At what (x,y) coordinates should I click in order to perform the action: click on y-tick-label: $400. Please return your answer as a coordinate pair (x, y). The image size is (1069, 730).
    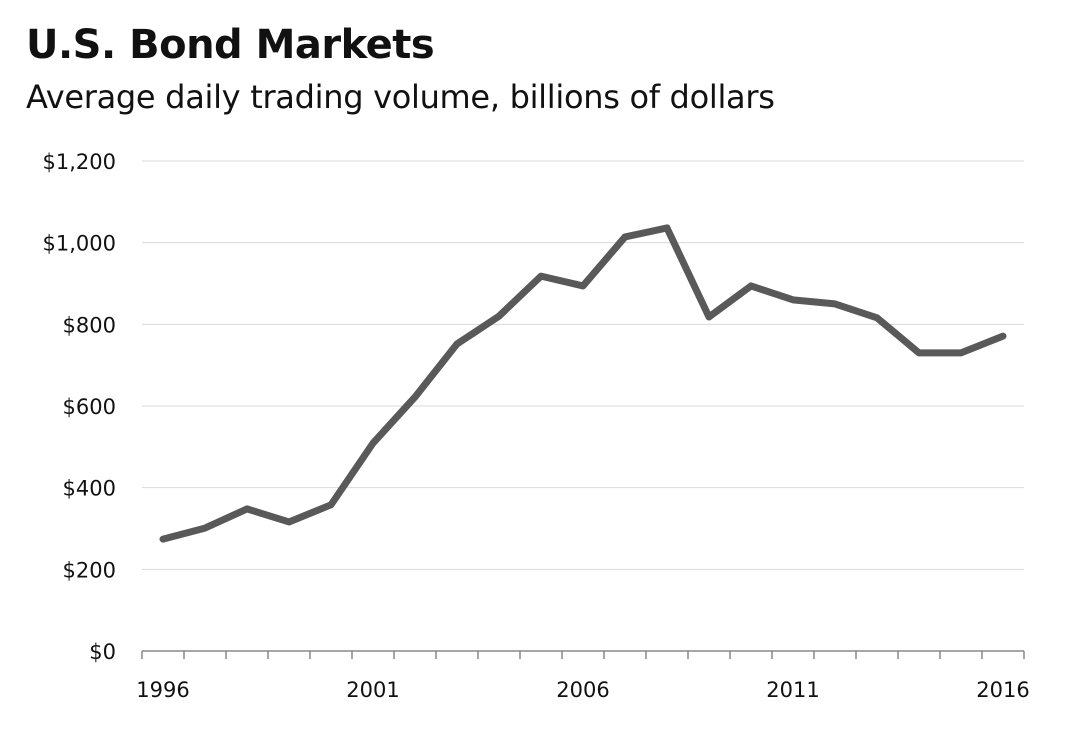
    Looking at the image, I should click on (89, 489).